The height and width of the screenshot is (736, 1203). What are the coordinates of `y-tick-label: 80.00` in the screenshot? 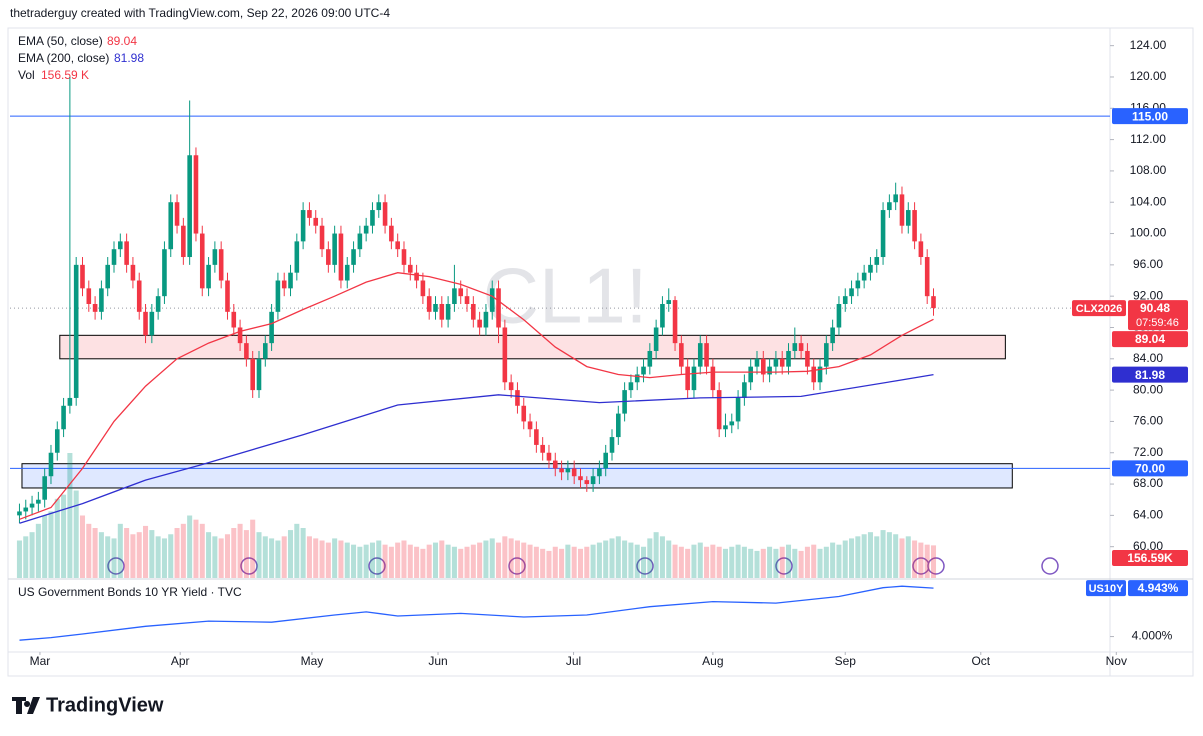 It's located at (1148, 389).